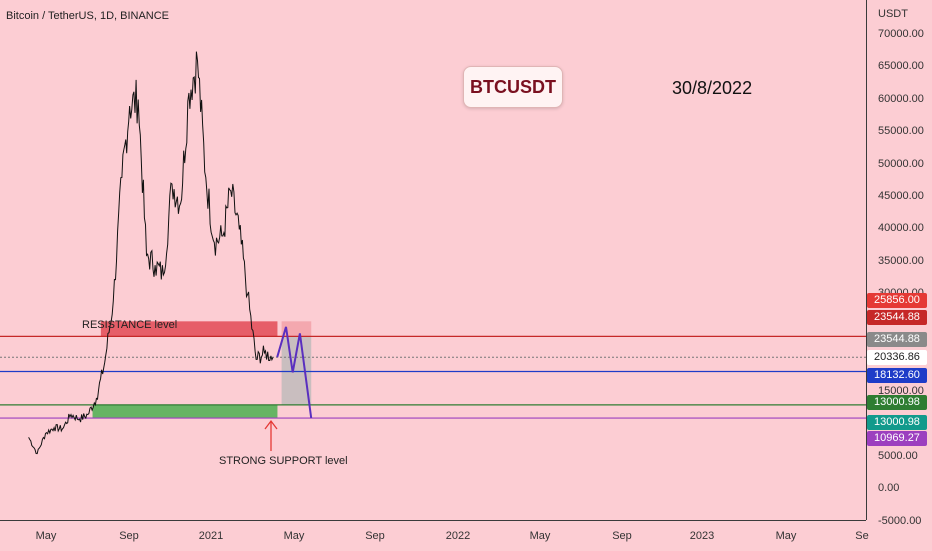 The height and width of the screenshot is (551, 932). I want to click on price-tag: 10969.27, so click(897, 438).